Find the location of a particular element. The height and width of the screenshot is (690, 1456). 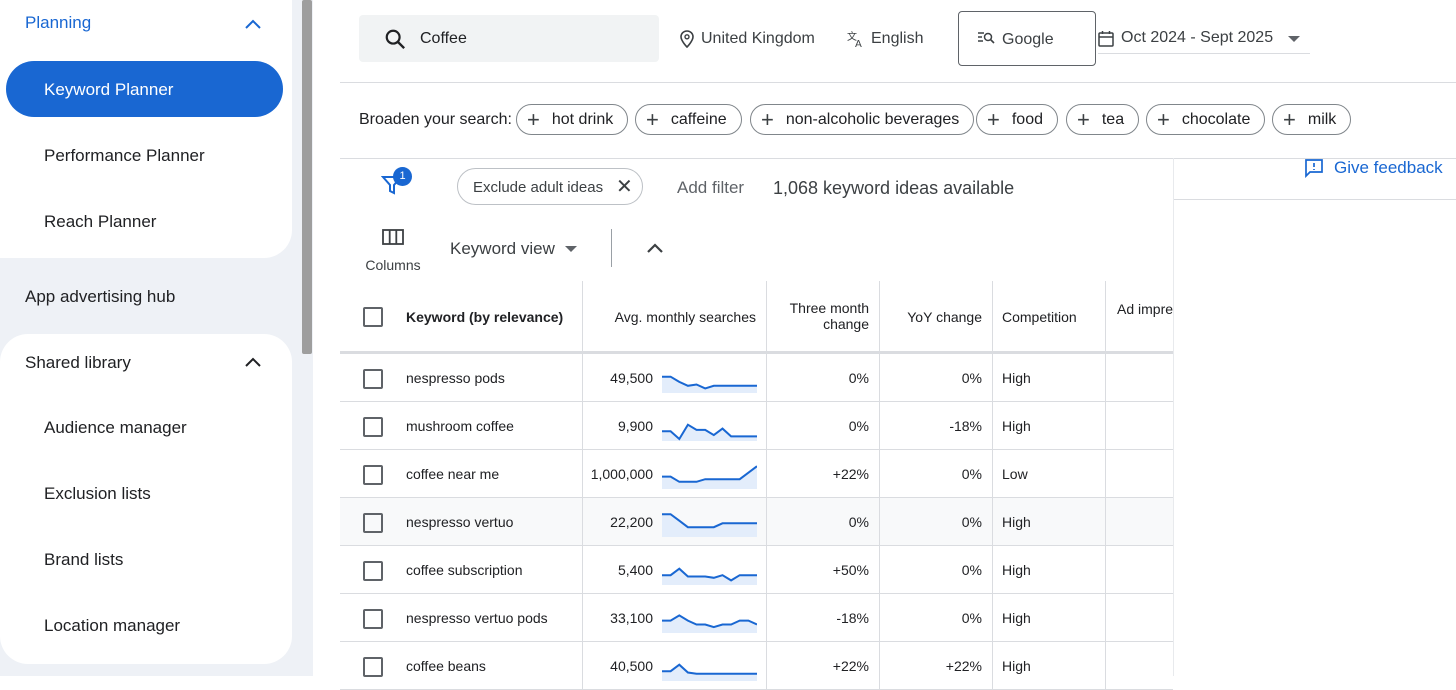

language-label: English is located at coordinates (897, 38).